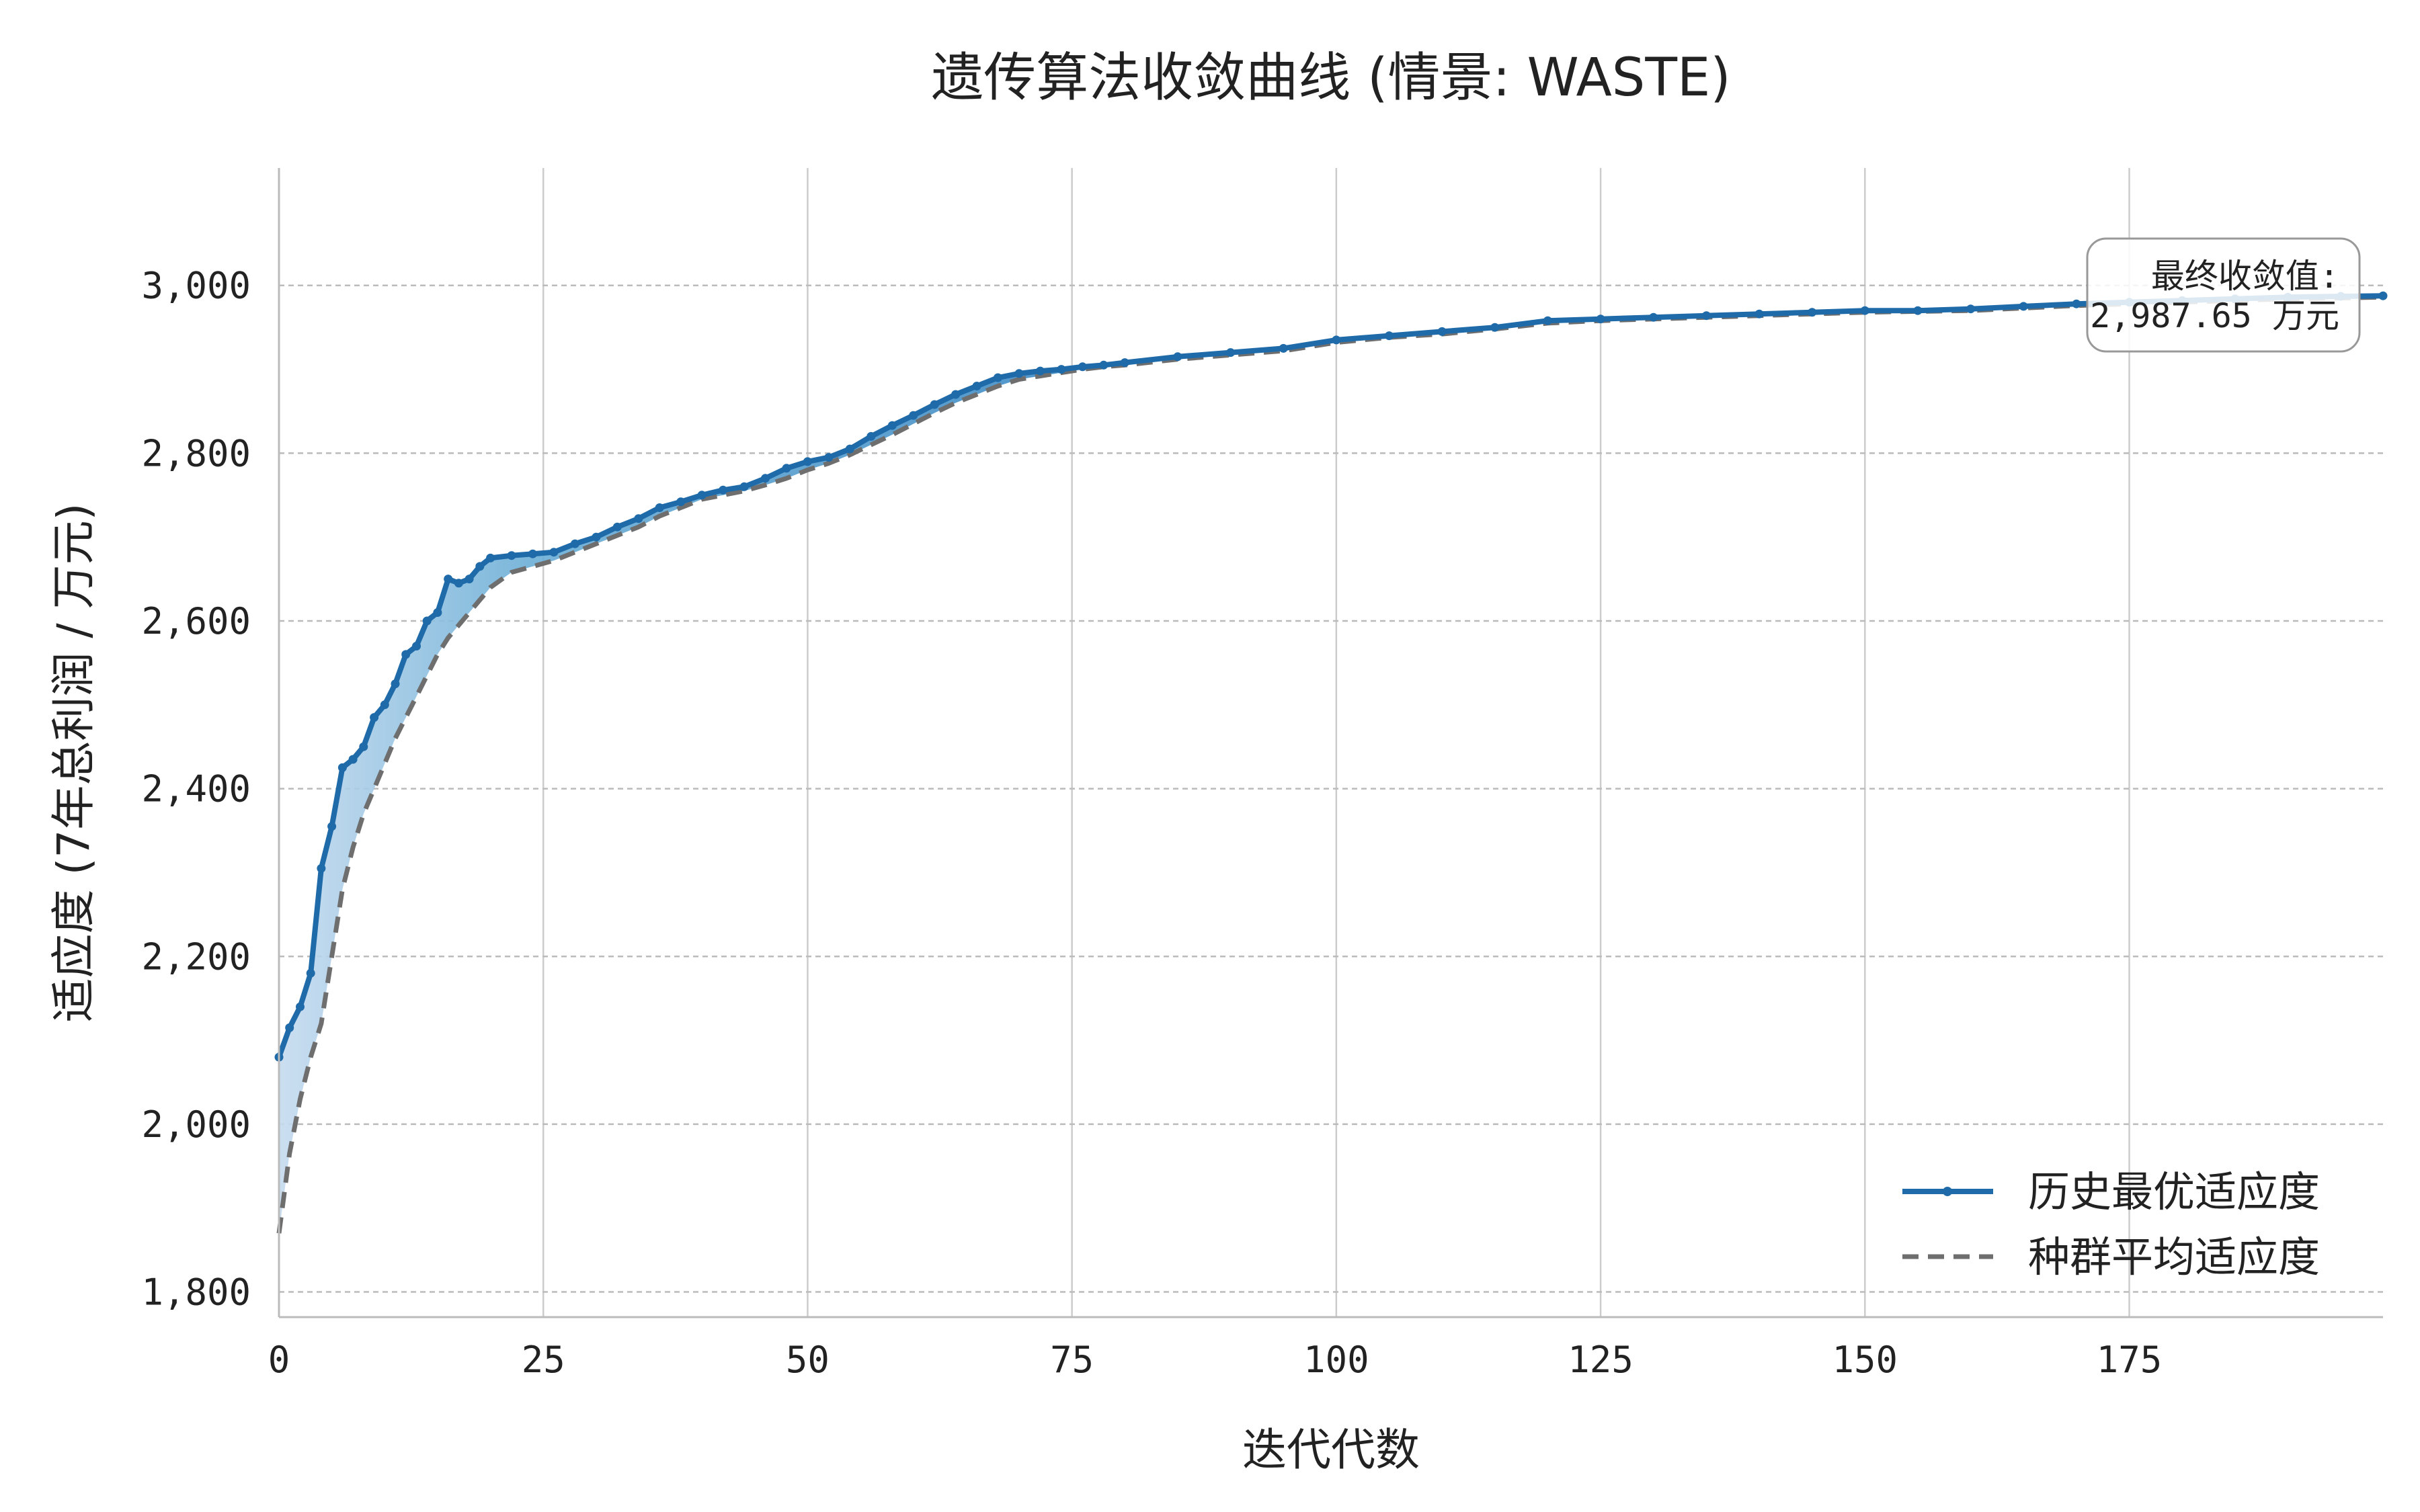 The image size is (2420, 1512). Describe the element at coordinates (1601, 1360) in the screenshot. I see `x-tick-label-5: 125` at that location.